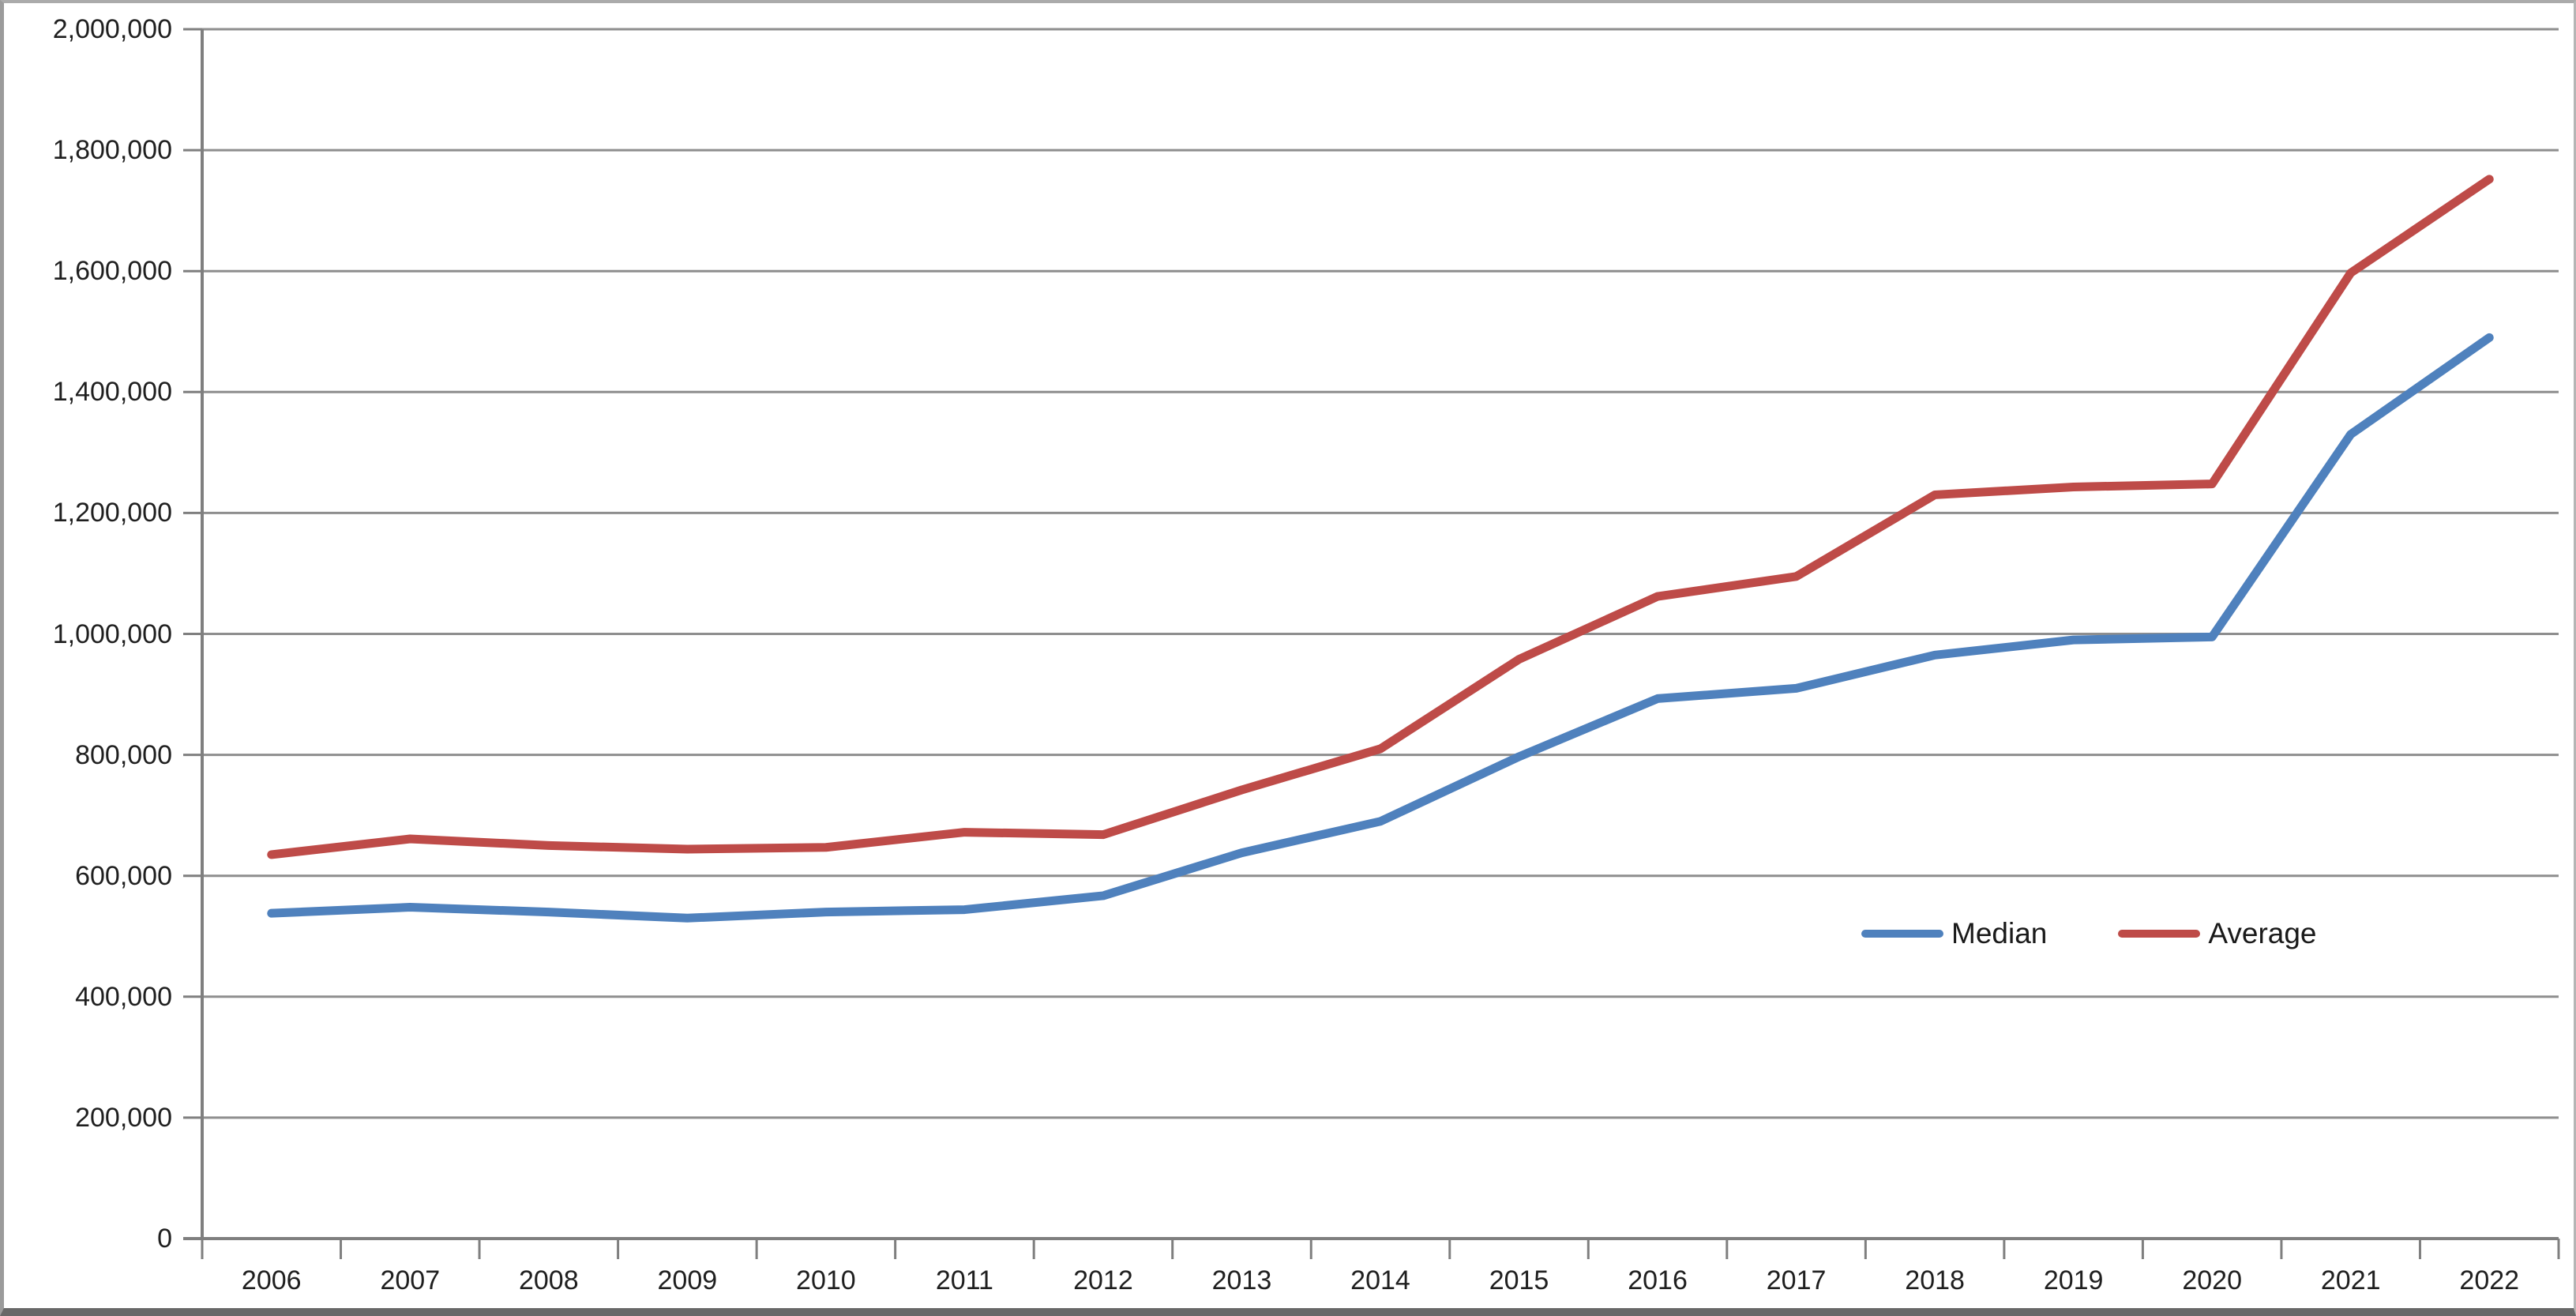  Describe the element at coordinates (112, 150) in the screenshot. I see `y-tick-label: 1,800,000` at that location.